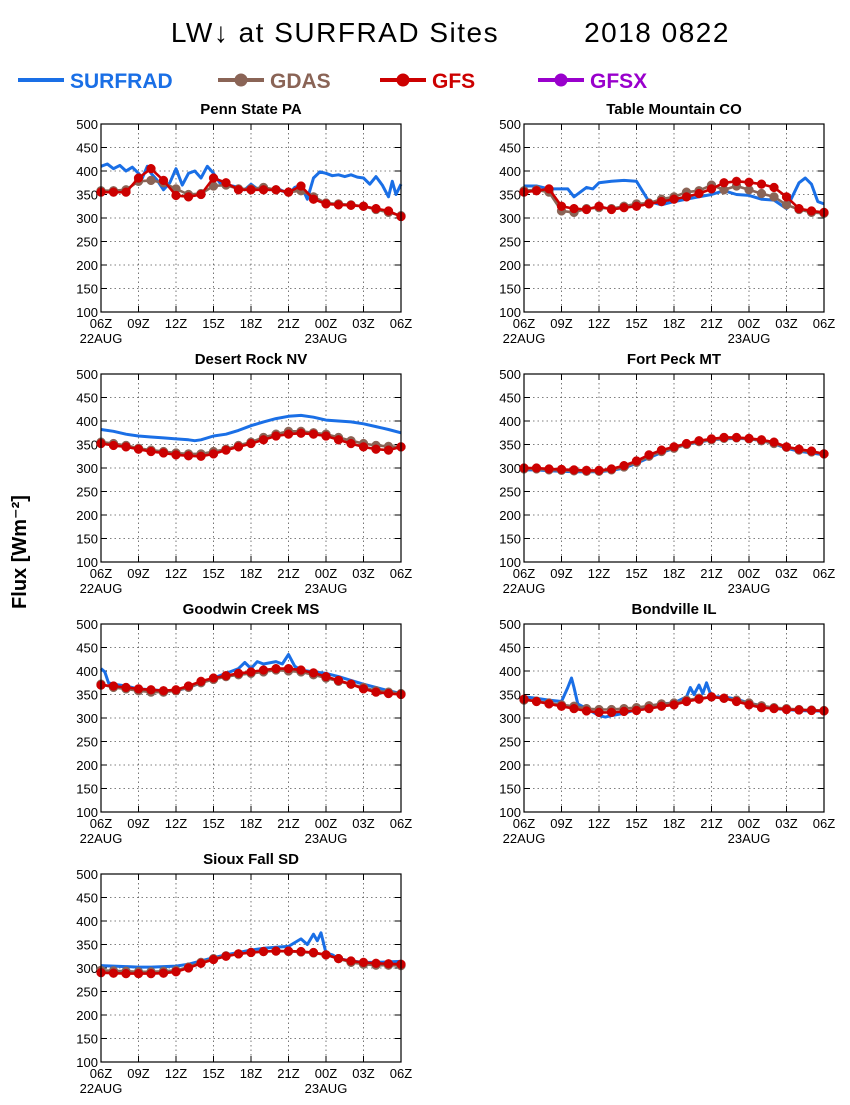  What do you see at coordinates (121, 81) in the screenshot?
I see `legend-label: SURFRAD` at bounding box center [121, 81].